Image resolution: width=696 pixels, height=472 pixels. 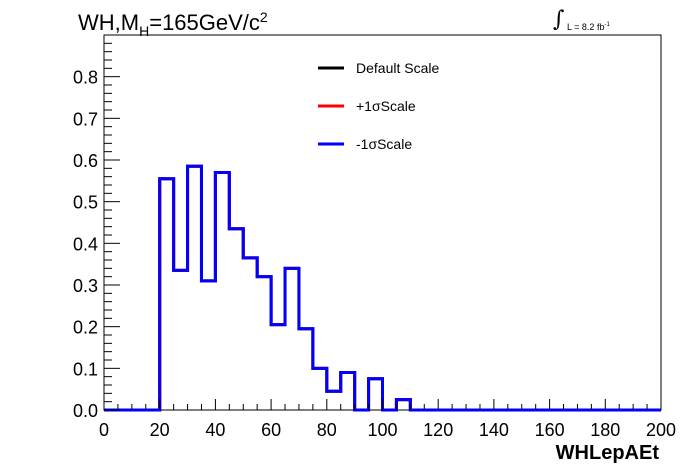 I want to click on chart-title: WH,MH=165GeV/c2, so click(x=173, y=24).